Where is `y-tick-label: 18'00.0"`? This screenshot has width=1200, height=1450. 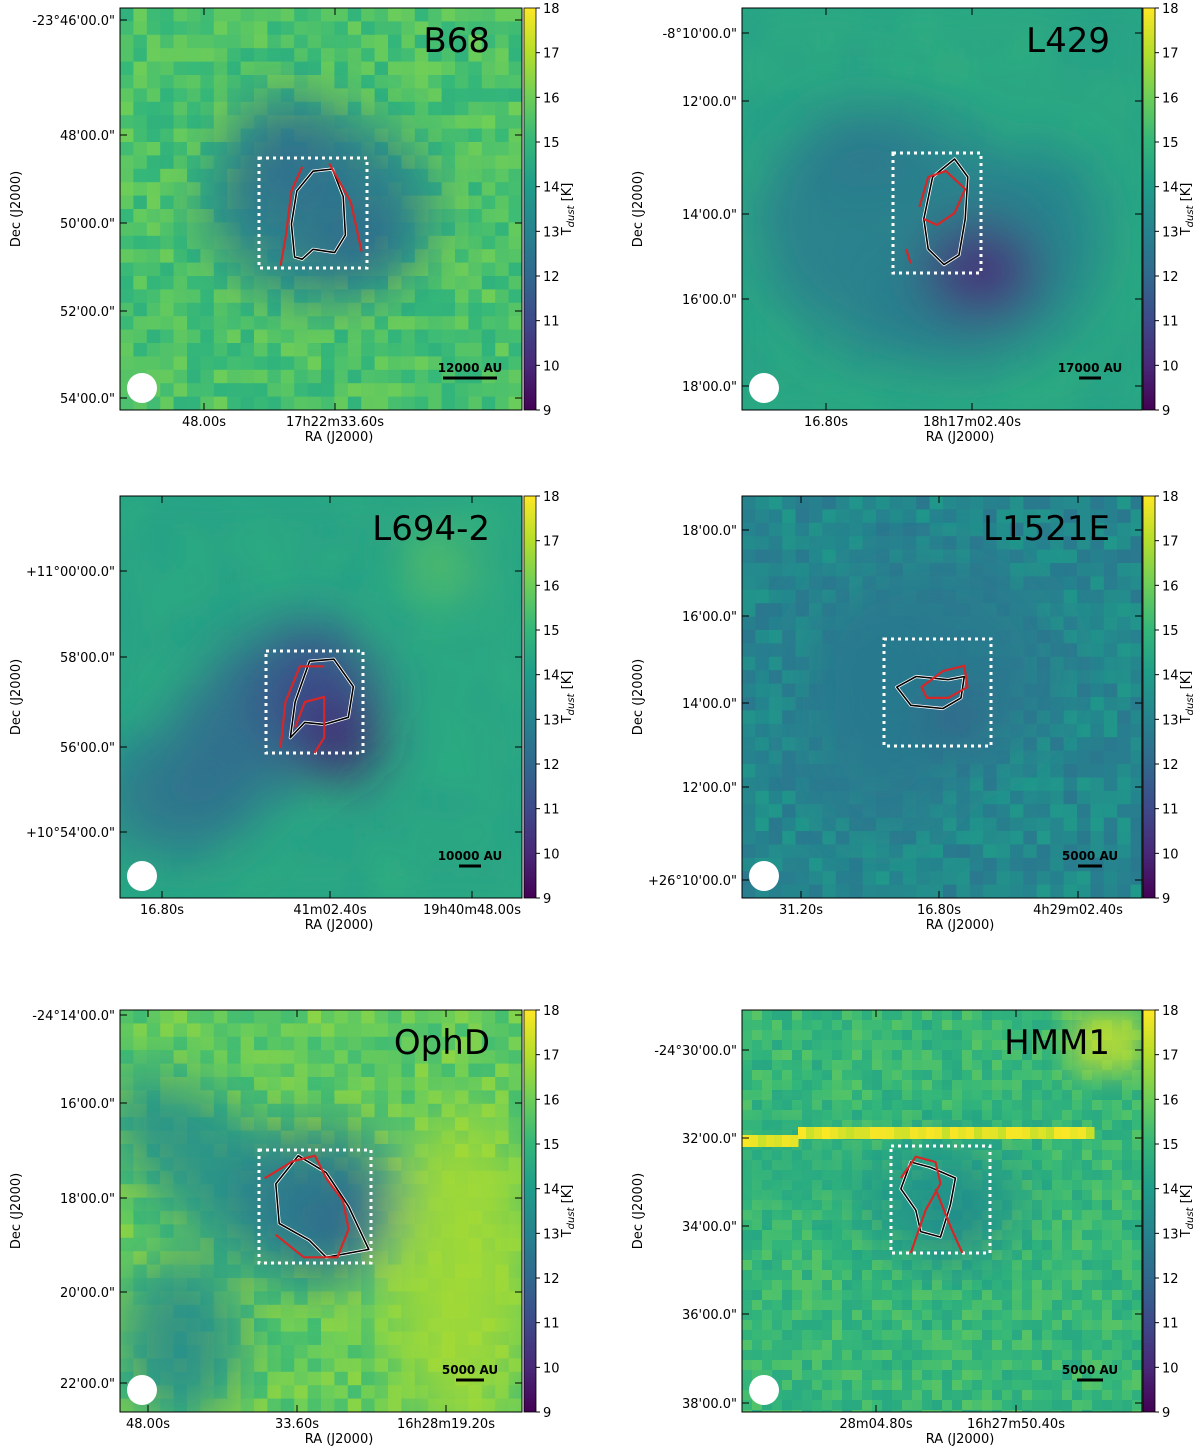 y-tick-label: 18'00.0" is located at coordinates (87, 1199).